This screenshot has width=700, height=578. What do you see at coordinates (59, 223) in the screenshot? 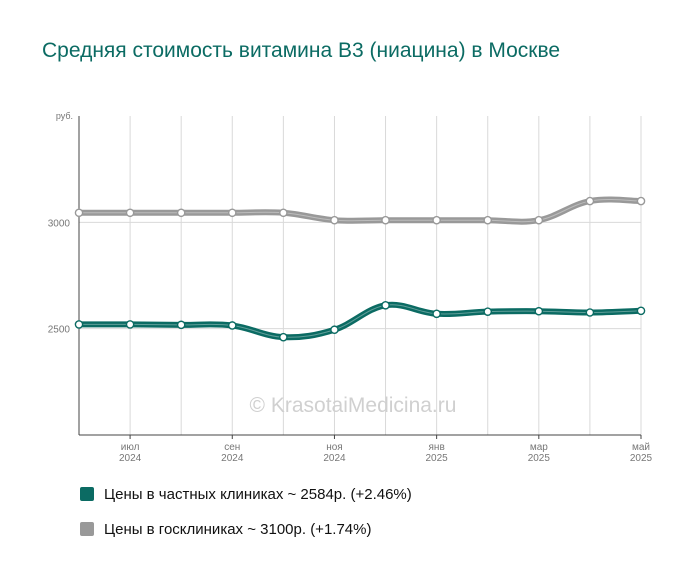
I see `y-tick-label: 3000` at bounding box center [59, 223].